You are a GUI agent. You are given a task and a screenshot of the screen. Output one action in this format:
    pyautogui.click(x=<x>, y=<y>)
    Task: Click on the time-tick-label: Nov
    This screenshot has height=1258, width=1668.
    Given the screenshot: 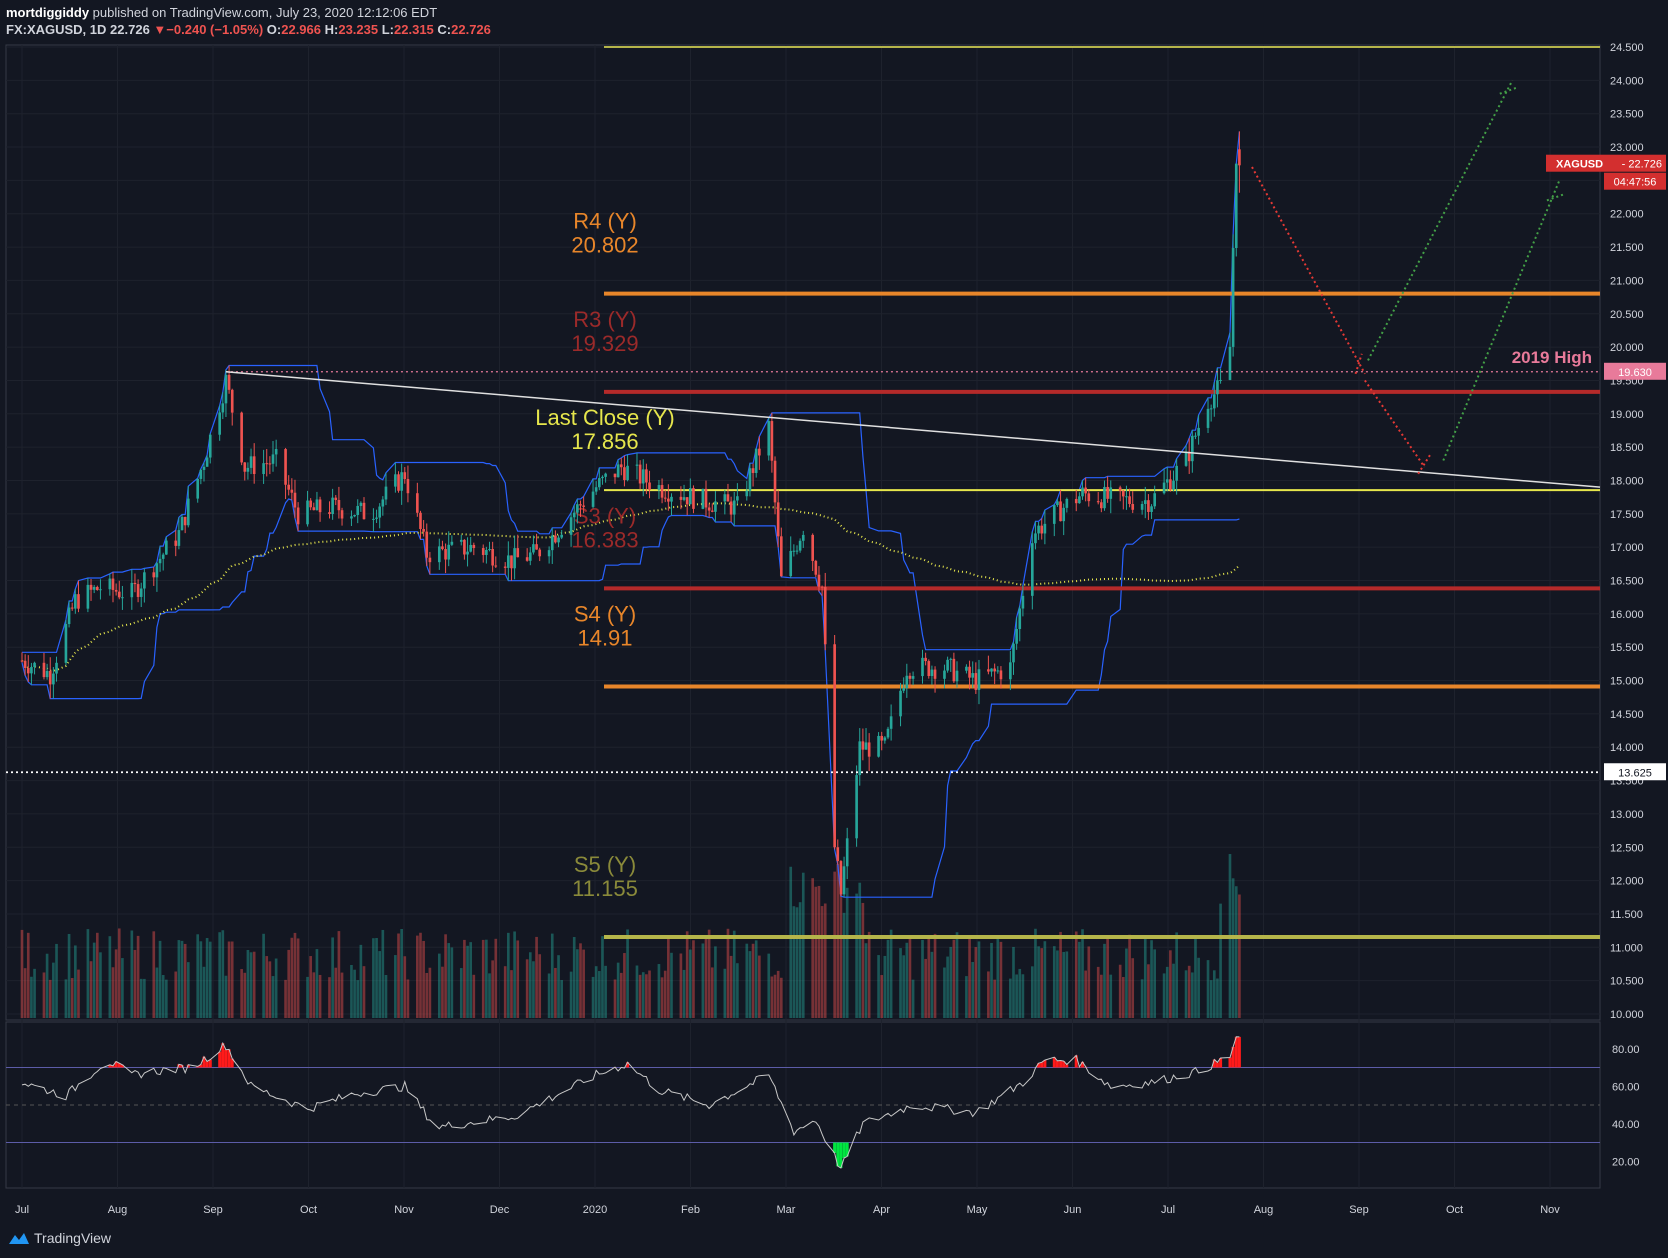 What is the action you would take?
    pyautogui.click(x=404, y=1210)
    